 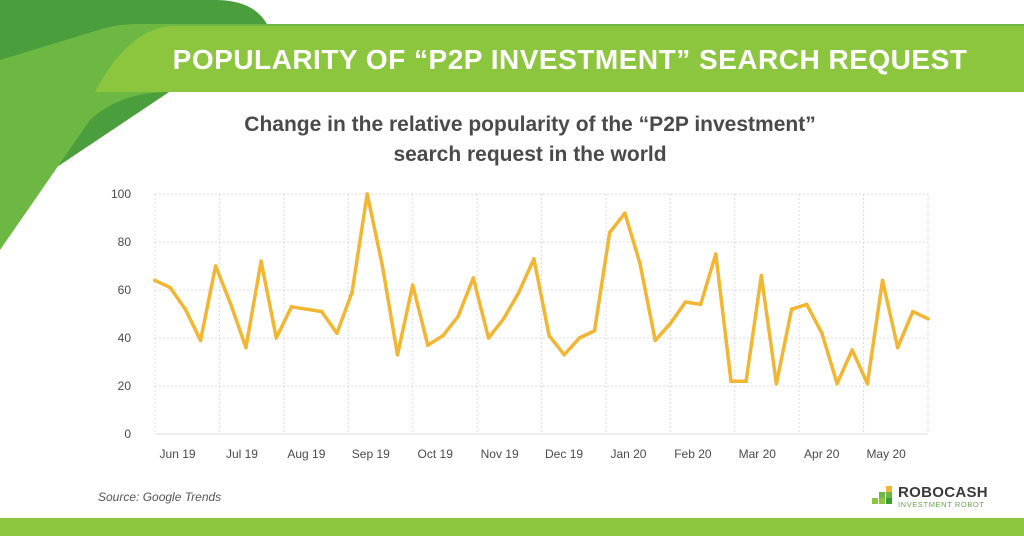 I want to click on x-tick-label: Feb 20, so click(x=693, y=454).